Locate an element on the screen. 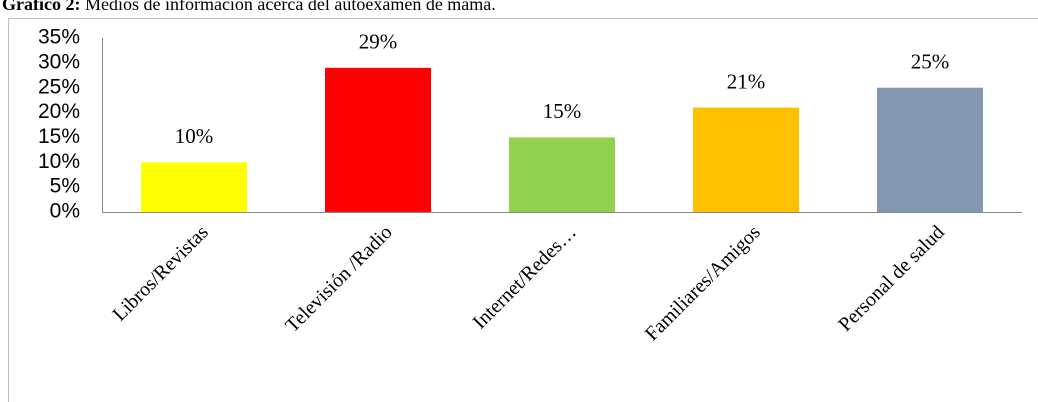  y-tick-label: 15% is located at coordinates (59, 136).